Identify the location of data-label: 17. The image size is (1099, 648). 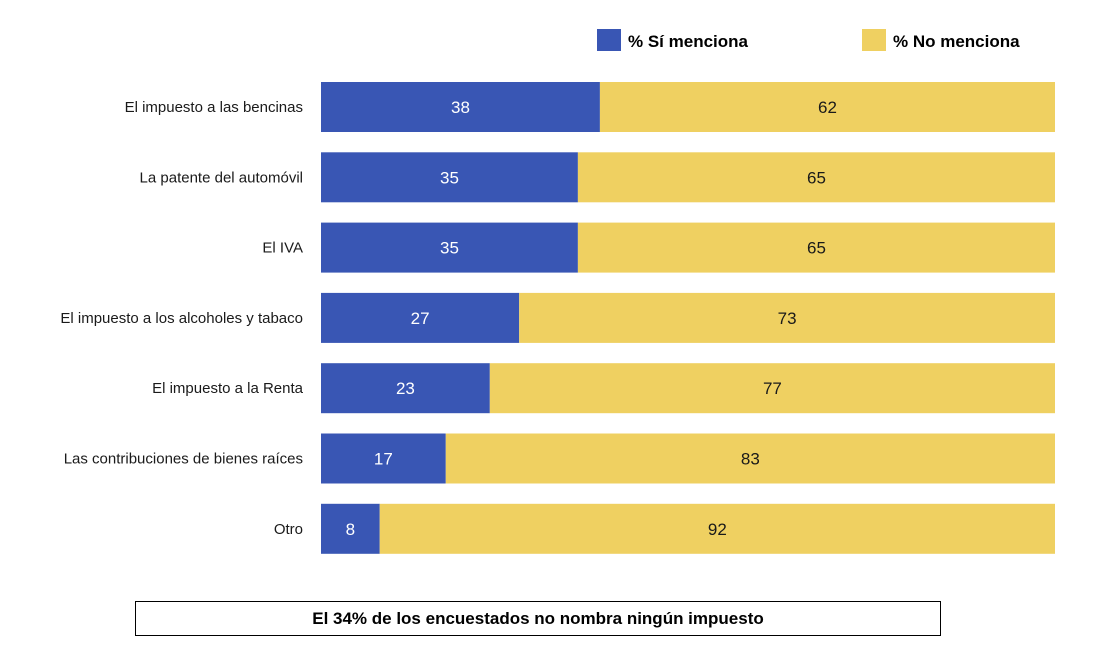
(383, 459).